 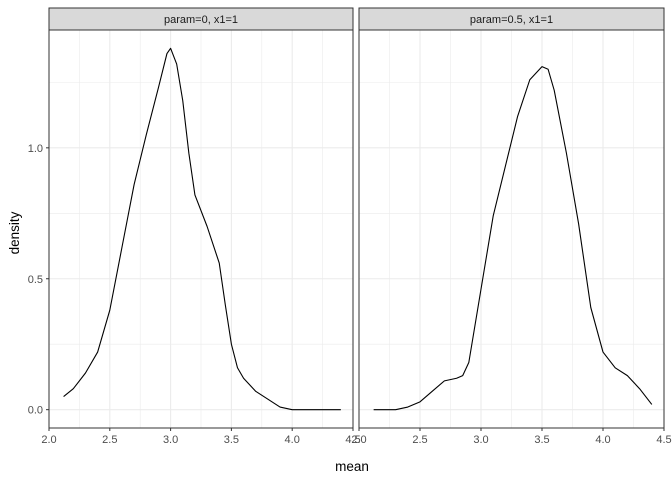 I want to click on y-tick-label: 0.0, so click(x=35, y=411).